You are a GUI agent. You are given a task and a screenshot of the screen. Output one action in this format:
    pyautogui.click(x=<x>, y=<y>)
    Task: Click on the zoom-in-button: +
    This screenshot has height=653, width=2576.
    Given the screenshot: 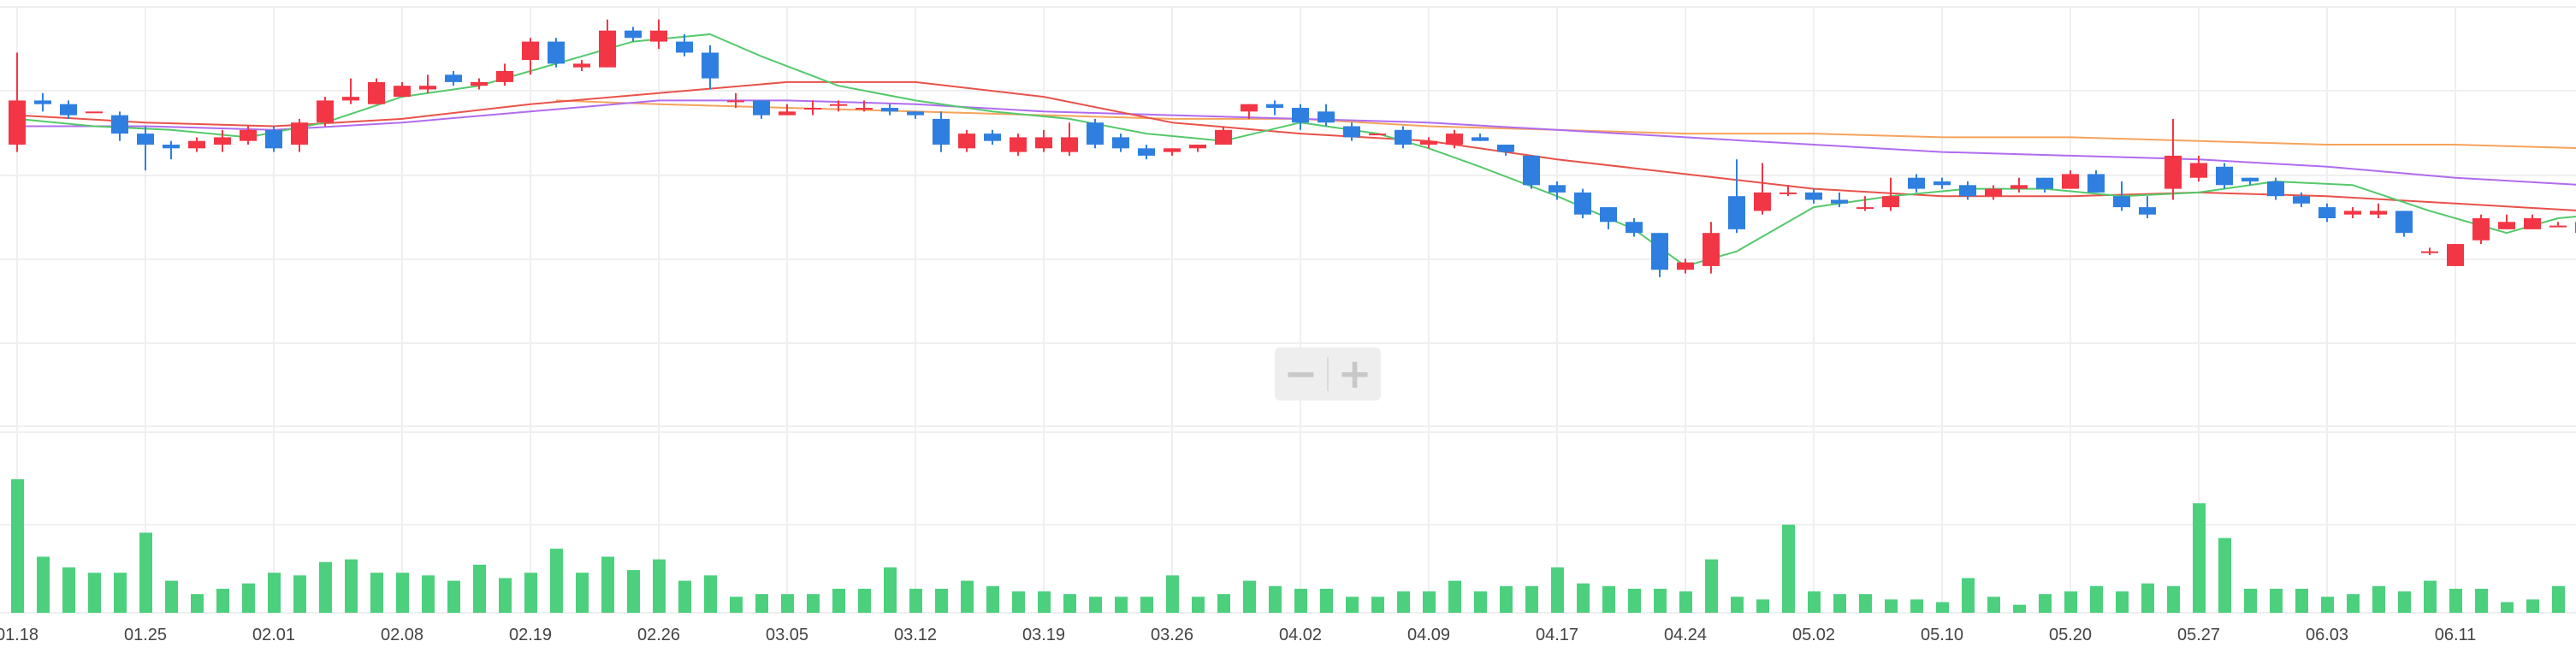 What is the action you would take?
    pyautogui.click(x=1354, y=374)
    